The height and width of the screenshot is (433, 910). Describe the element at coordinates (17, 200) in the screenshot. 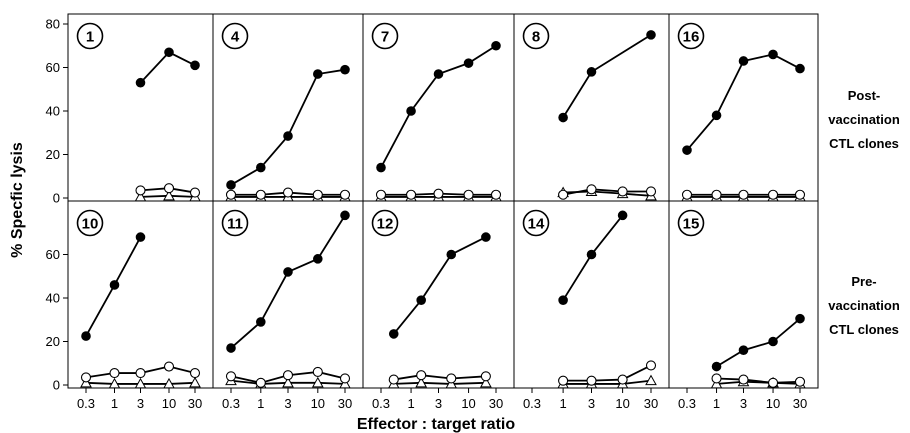

I see `y-axis-title: % Specfic lysis` at that location.